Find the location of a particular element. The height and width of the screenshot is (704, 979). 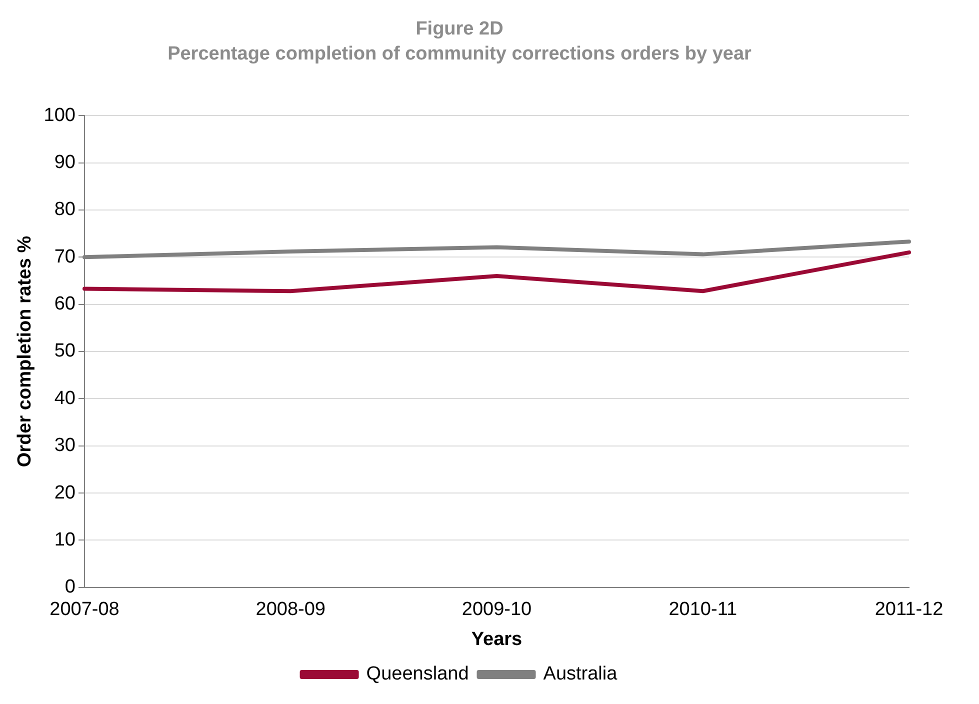

legend-label: Australia is located at coordinates (580, 674).